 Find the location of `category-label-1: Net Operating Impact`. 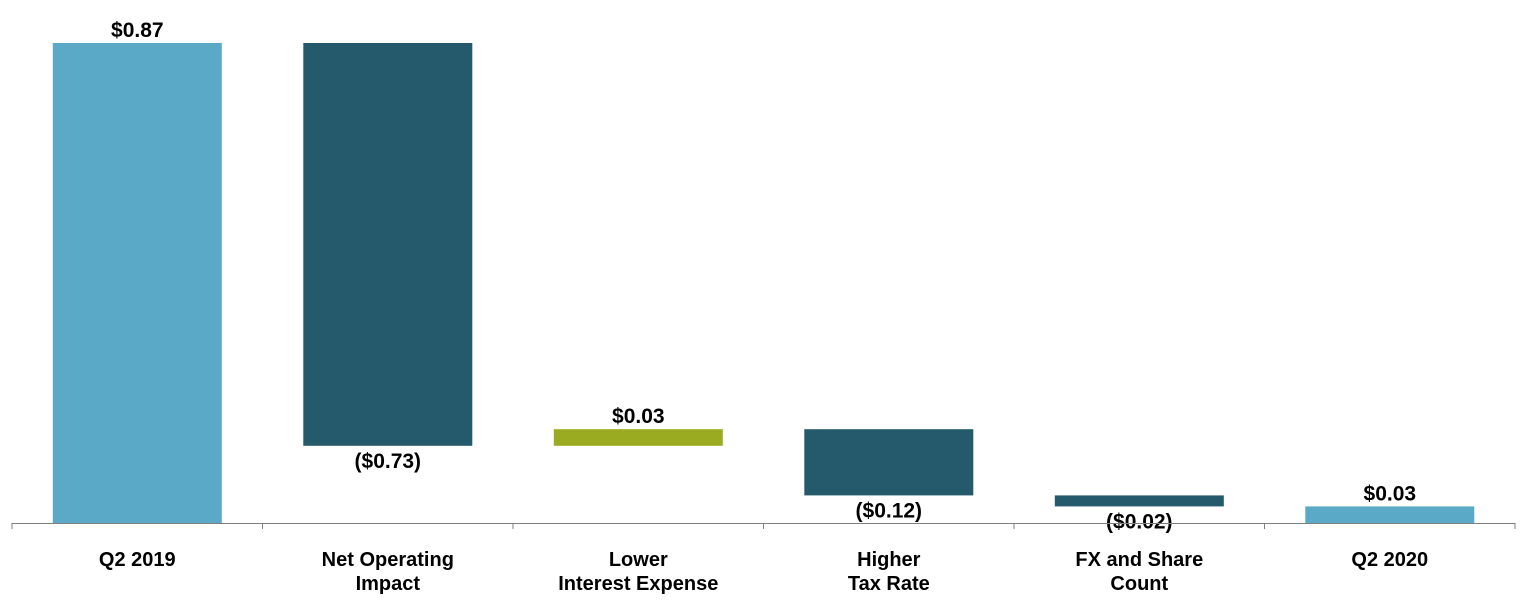

category-label-1: Net Operating Impact is located at coordinates (388, 572).